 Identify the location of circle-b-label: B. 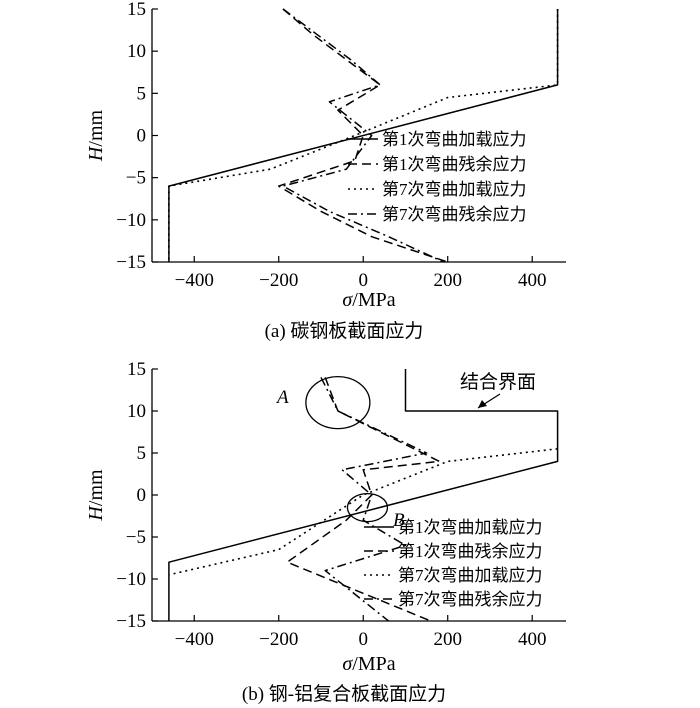
(399, 520).